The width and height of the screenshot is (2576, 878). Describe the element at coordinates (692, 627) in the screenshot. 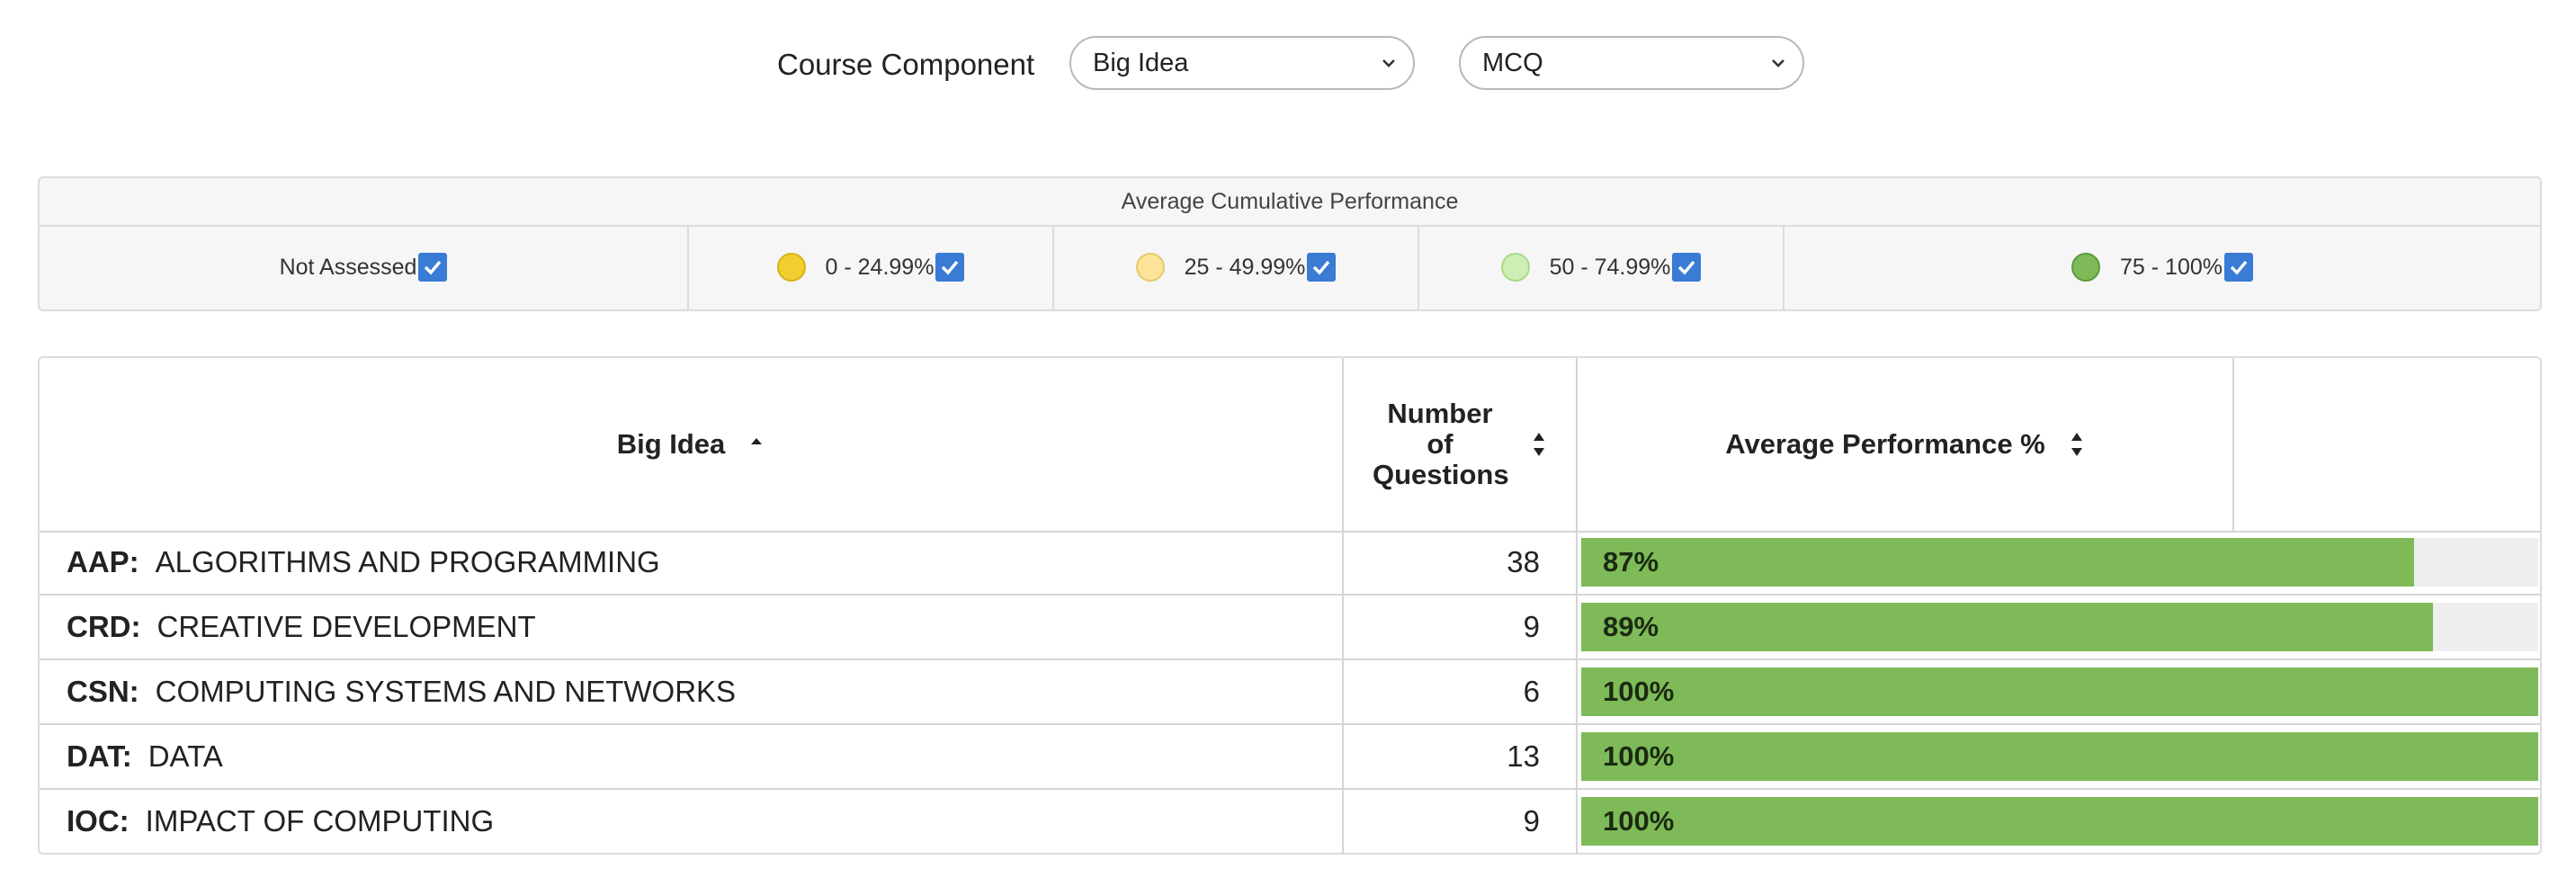

I see `big-idea-cell: CRD: CREATIVE DEVELOPMENT` at that location.